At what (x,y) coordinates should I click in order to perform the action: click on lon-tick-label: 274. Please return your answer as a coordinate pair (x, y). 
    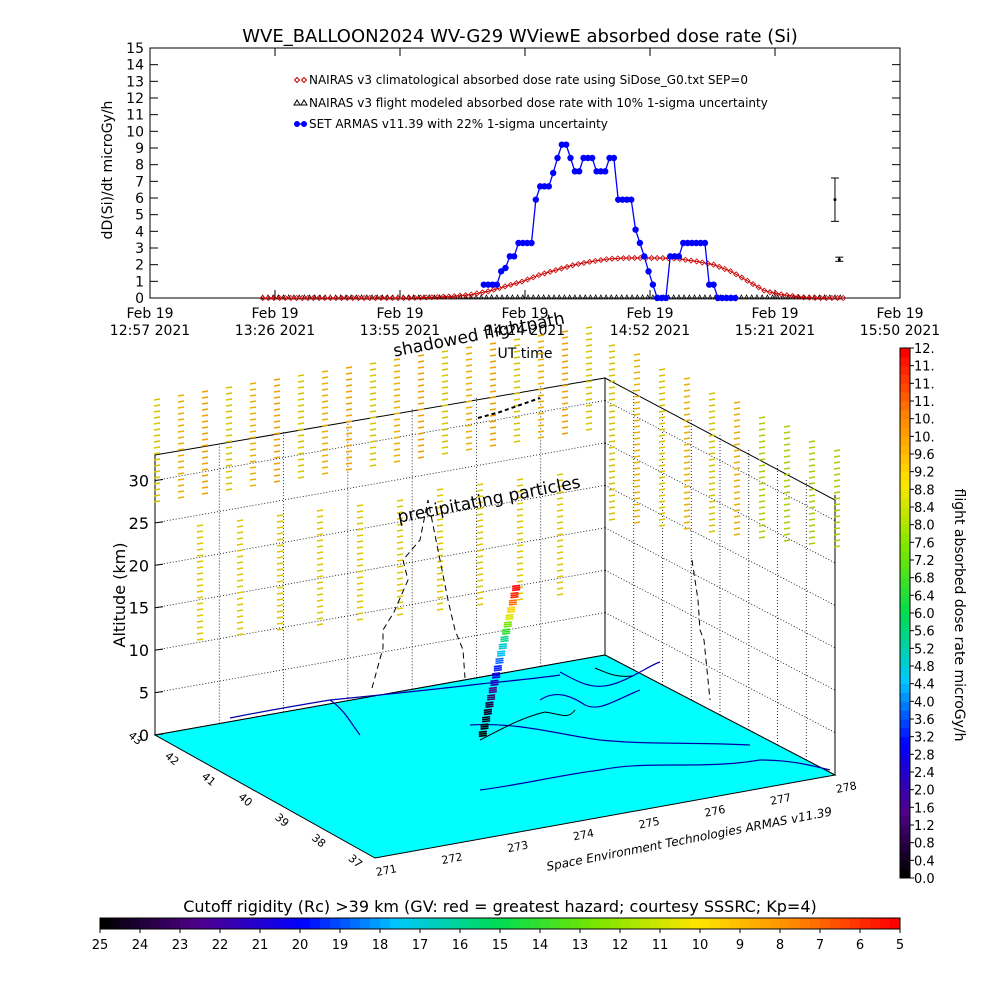
    Looking at the image, I should click on (583, 835).